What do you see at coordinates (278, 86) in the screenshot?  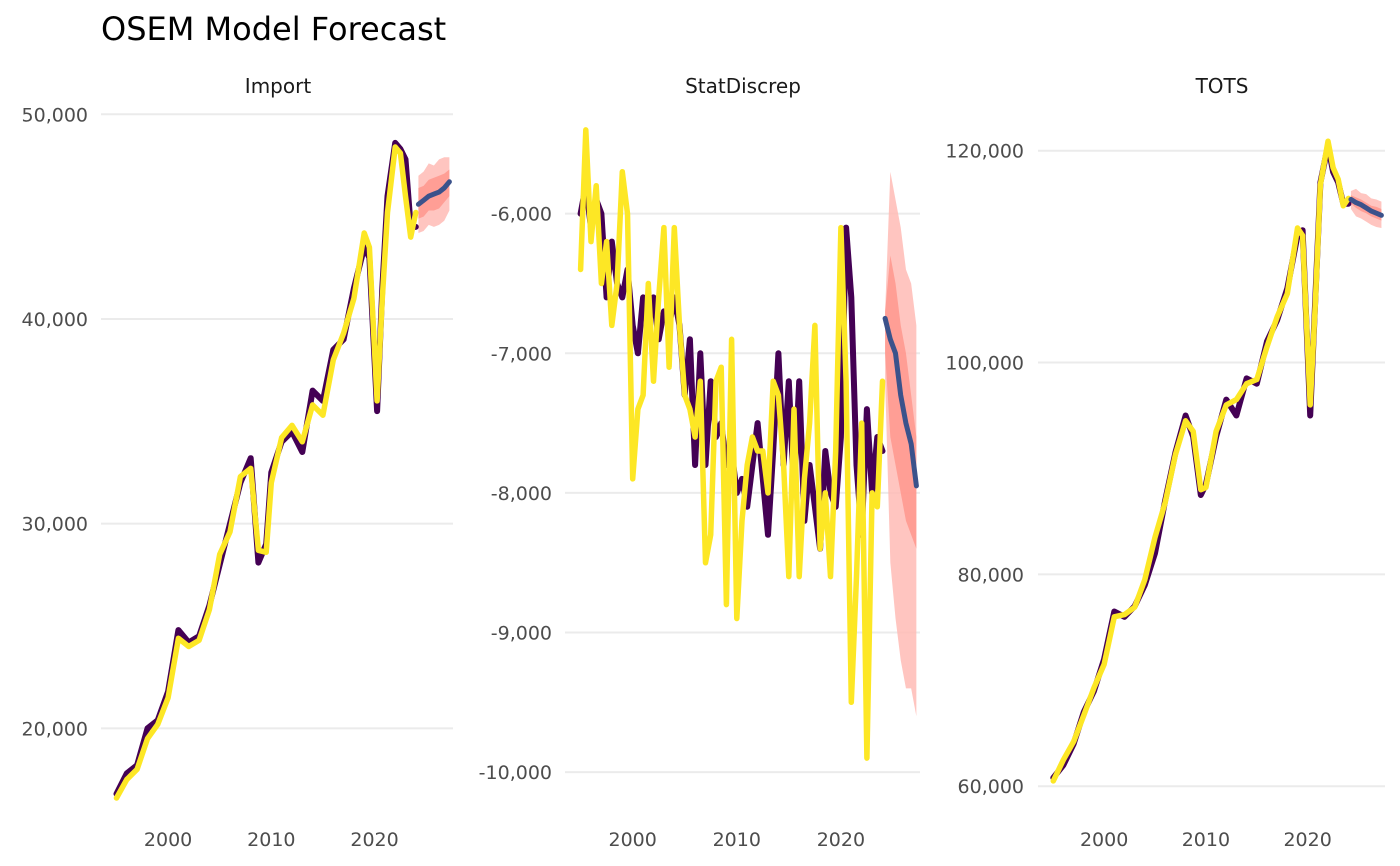 I see `panel-title-import: Import` at bounding box center [278, 86].